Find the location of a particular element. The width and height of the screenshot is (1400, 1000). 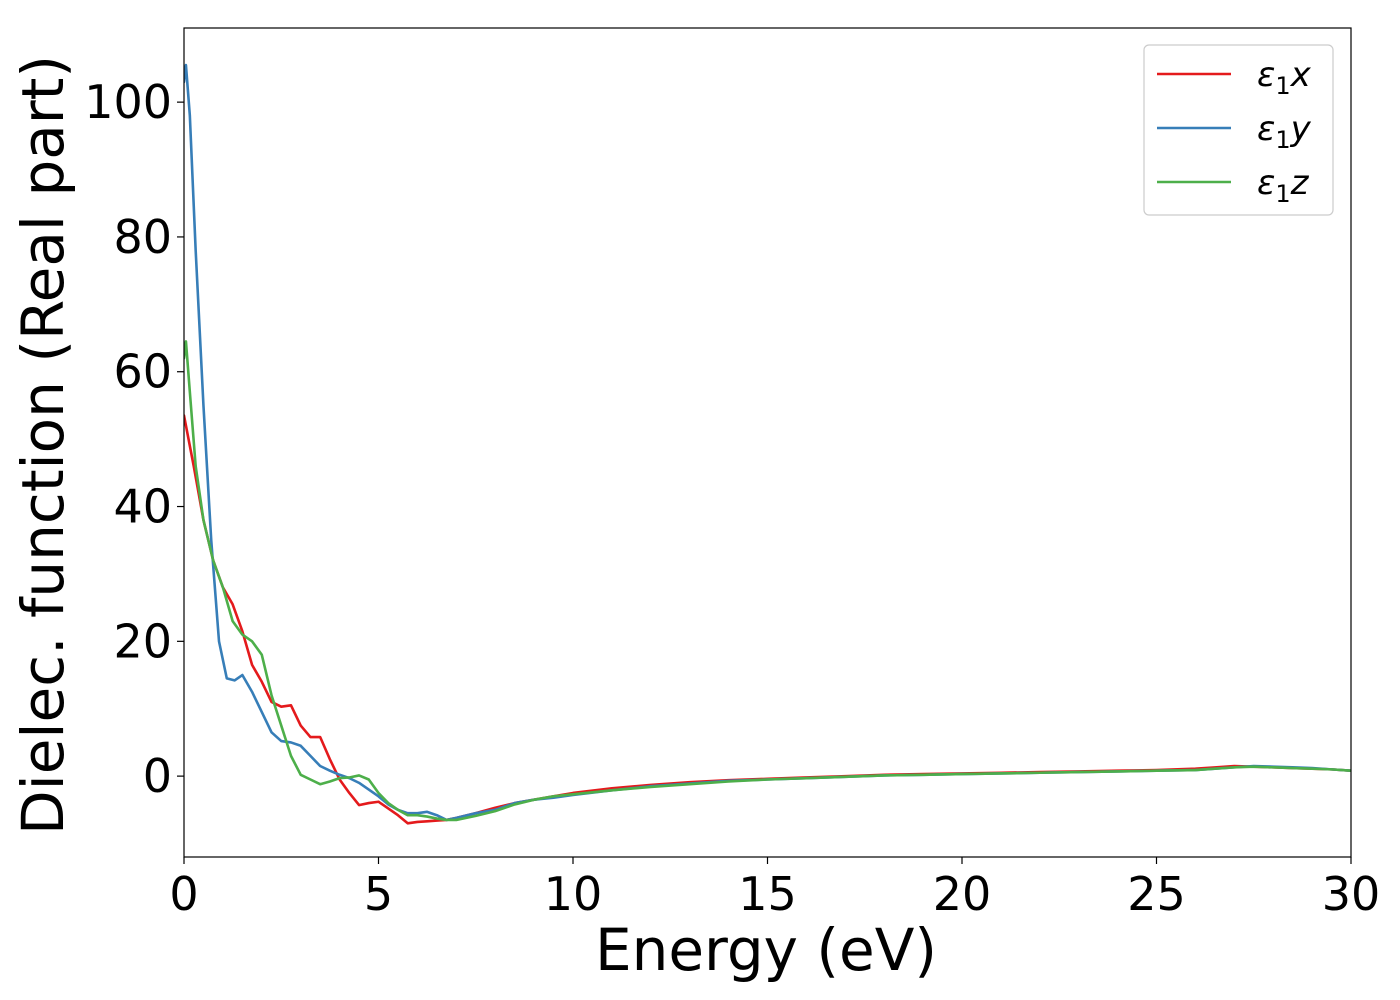

legend-box is located at coordinates (1238, 130).